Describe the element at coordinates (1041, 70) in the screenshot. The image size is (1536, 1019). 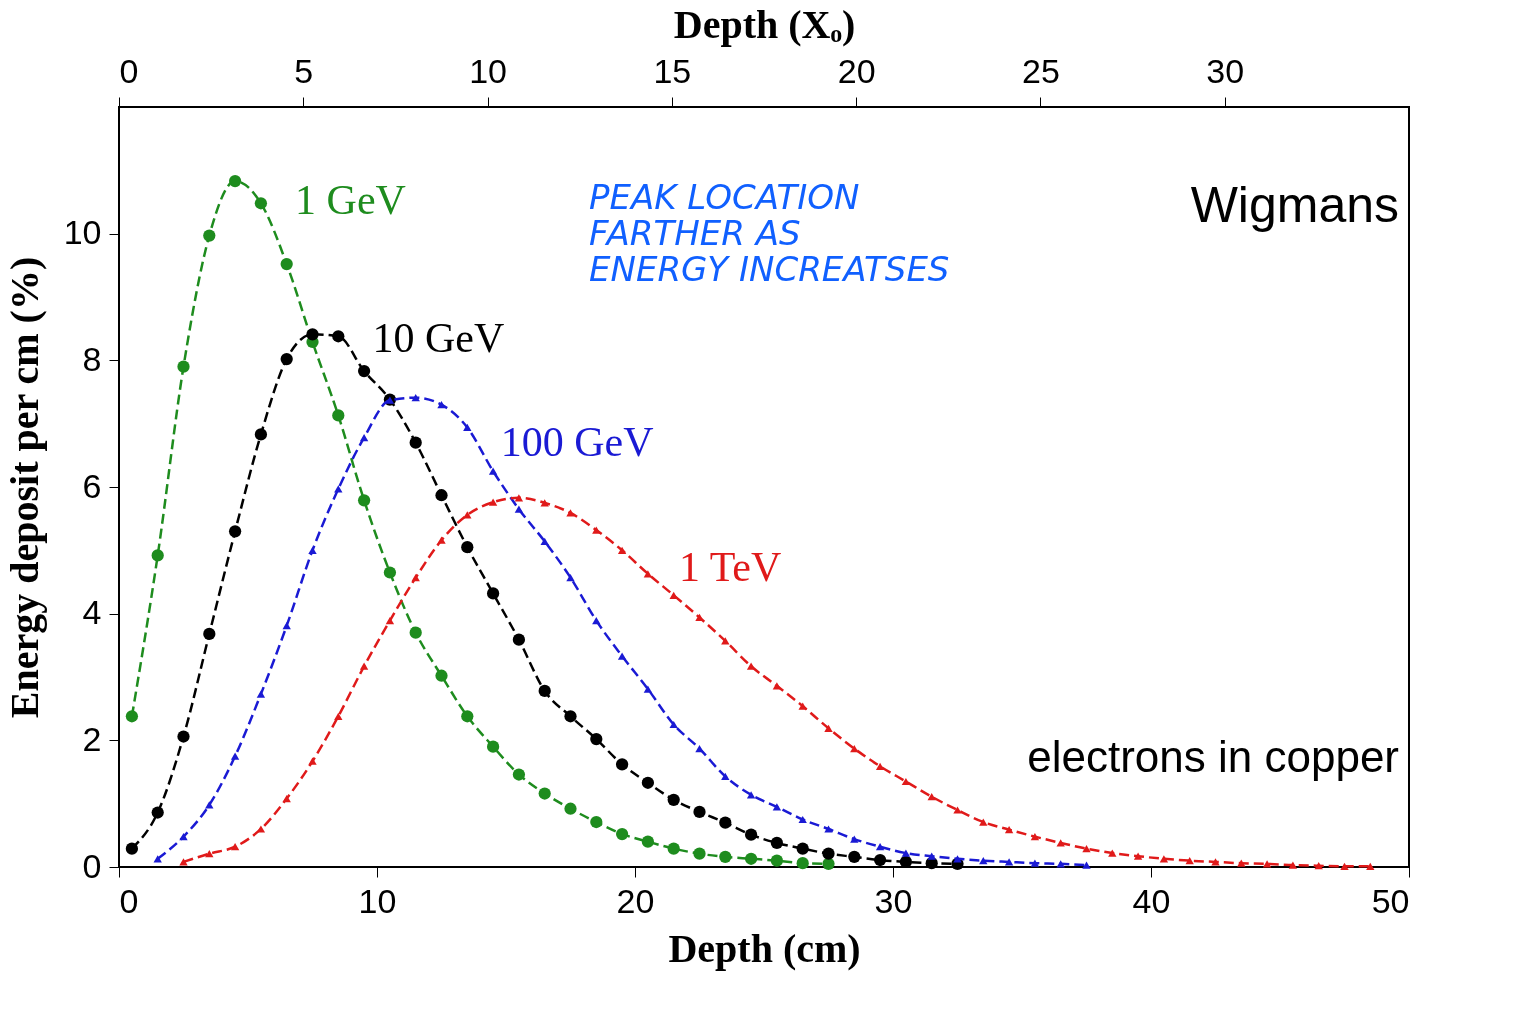
I see `x2-tick-label: 25` at that location.